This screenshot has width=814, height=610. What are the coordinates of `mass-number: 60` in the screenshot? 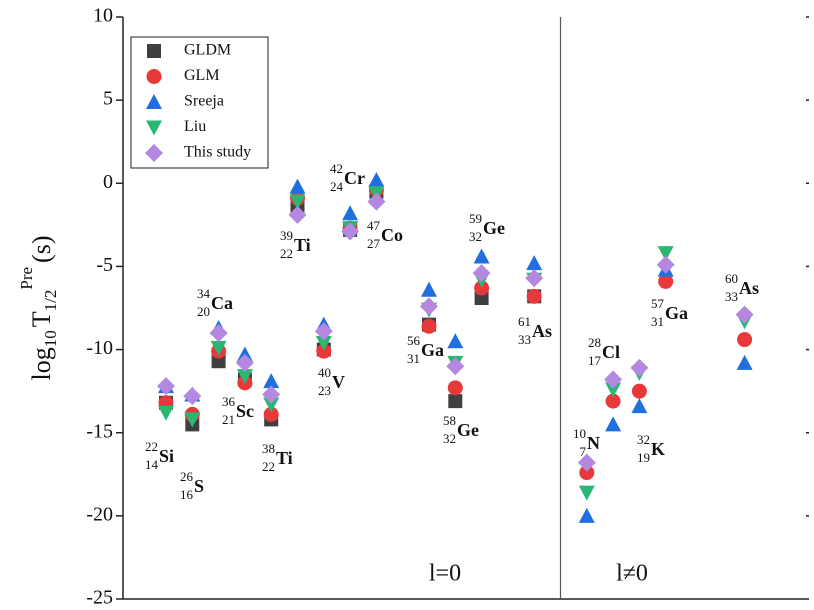 It's located at (731, 278).